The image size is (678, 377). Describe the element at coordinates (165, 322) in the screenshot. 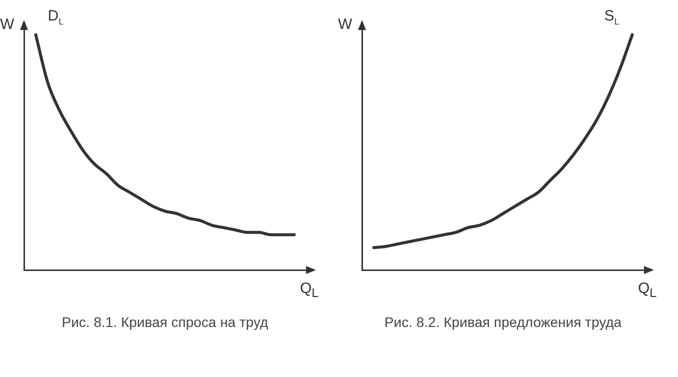

I see `text: Рис. 8.1. Кривая спроса на труд` at that location.